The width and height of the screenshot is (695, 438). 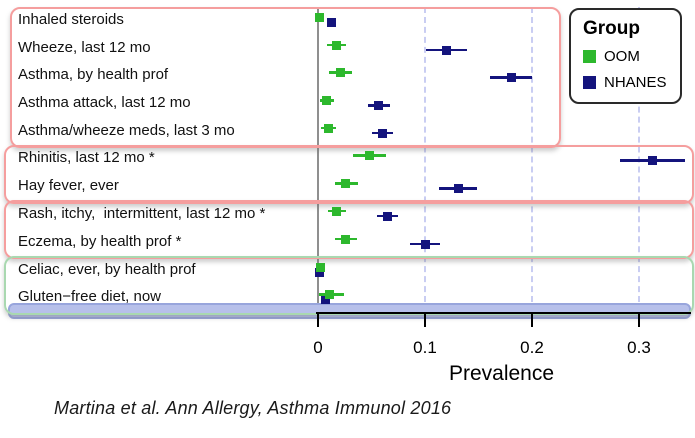 What do you see at coordinates (68, 185) in the screenshot?
I see `category-label: Hay fever, ever` at bounding box center [68, 185].